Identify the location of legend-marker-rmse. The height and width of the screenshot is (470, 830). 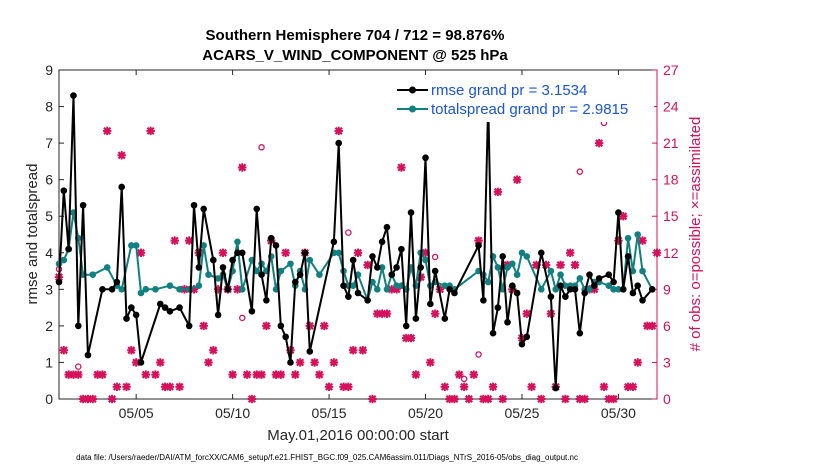
(412, 90).